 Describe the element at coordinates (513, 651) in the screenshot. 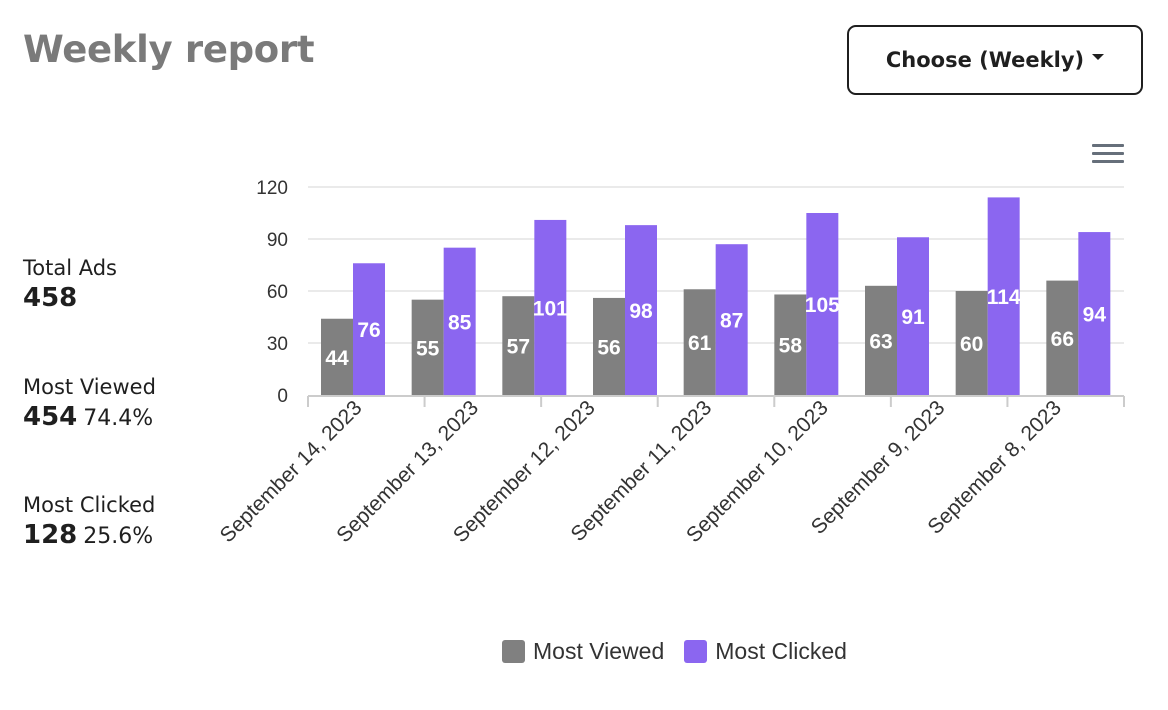

I see `legend-swatch-most-viewed` at that location.